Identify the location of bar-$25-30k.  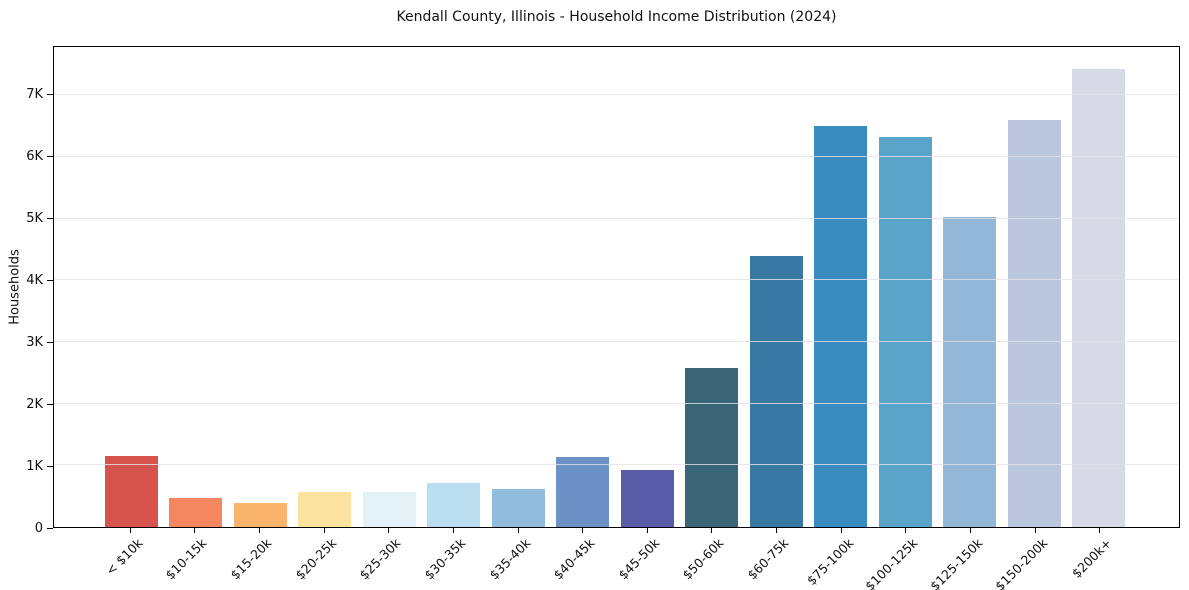
(389, 509).